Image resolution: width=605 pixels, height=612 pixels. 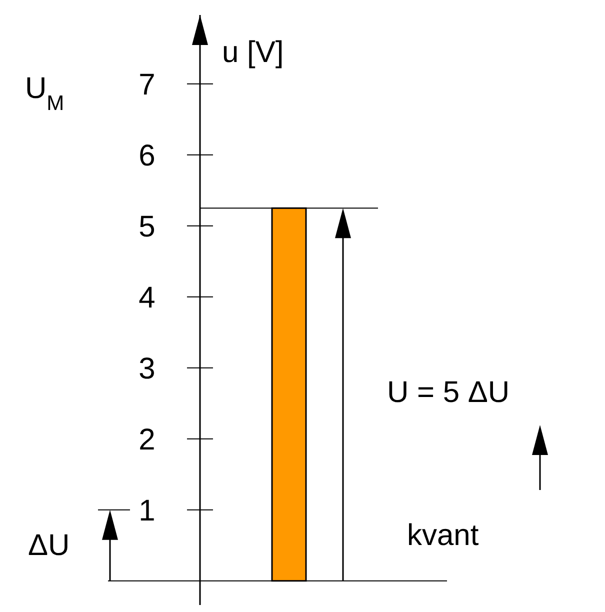 What do you see at coordinates (147, 155) in the screenshot?
I see `y-tick-label: 6` at bounding box center [147, 155].